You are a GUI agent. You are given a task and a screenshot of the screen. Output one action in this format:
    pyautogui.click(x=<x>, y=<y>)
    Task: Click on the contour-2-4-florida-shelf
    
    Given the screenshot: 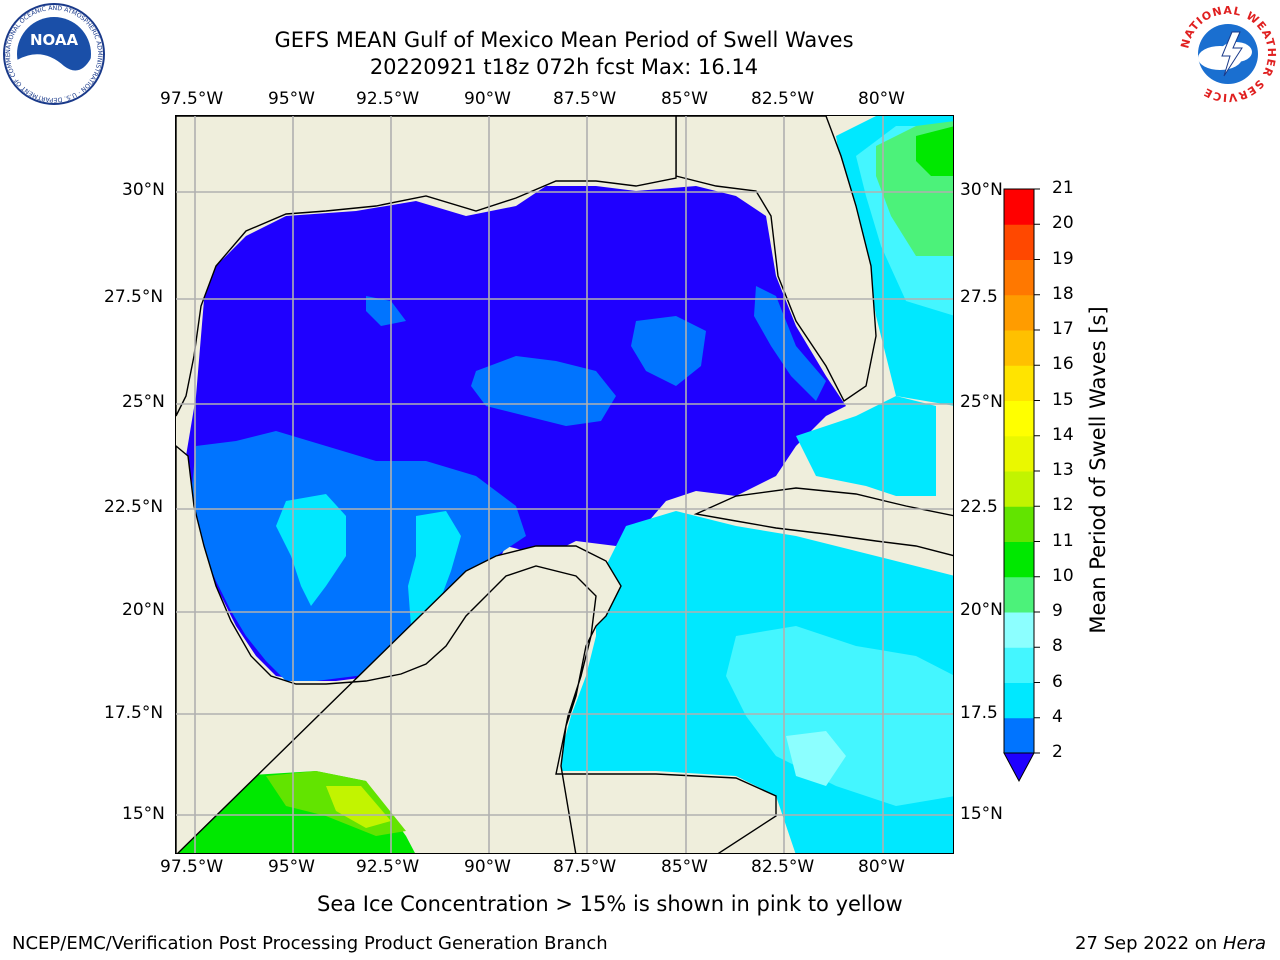 What is the action you would take?
    pyautogui.click(x=790, y=343)
    